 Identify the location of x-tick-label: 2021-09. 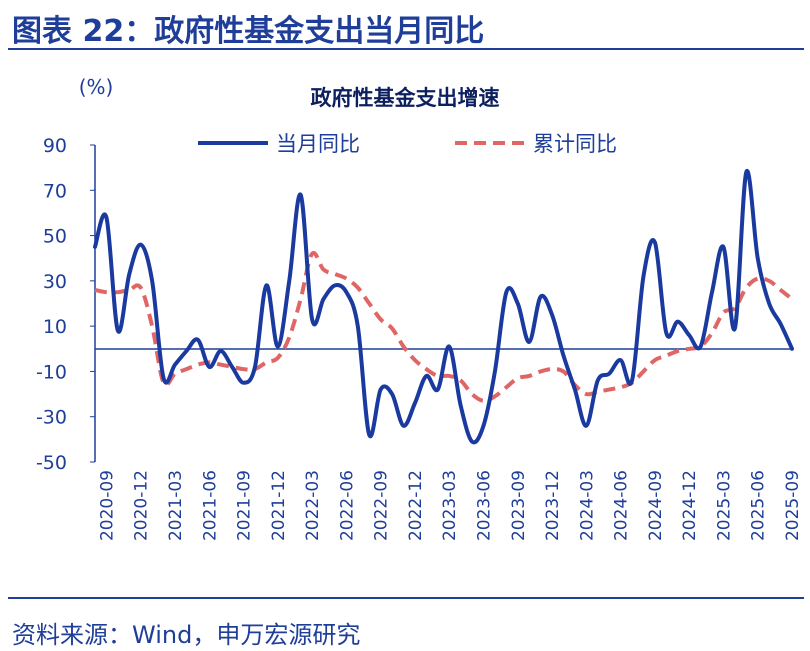
(245, 505).